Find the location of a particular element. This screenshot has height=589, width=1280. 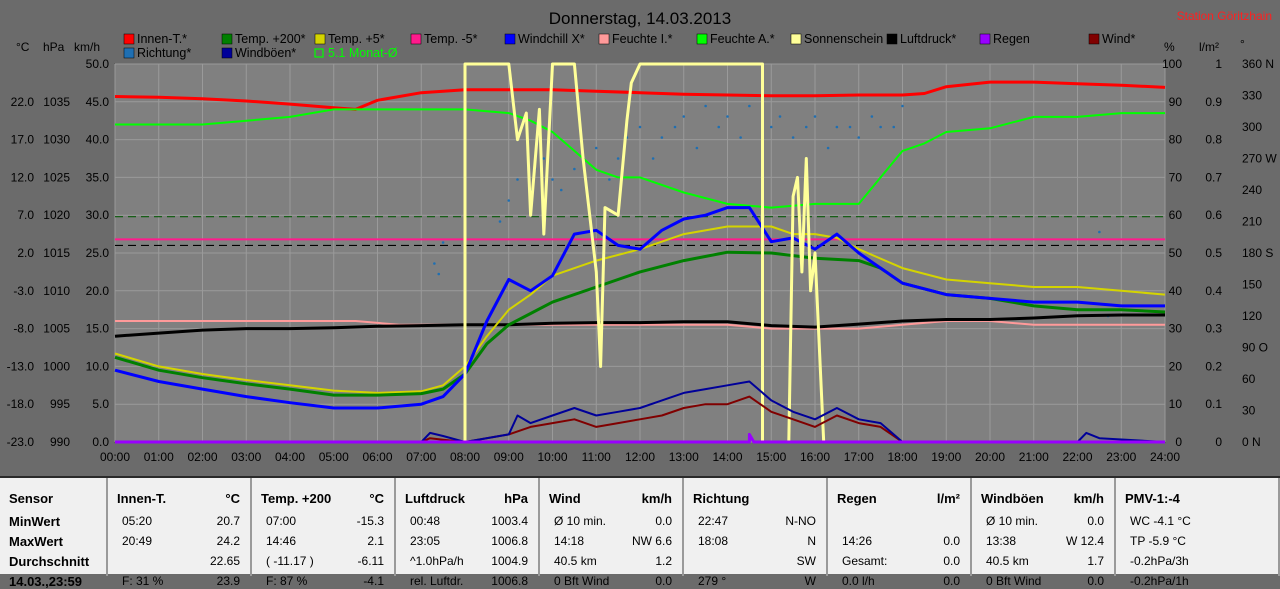

legend-label: Regen is located at coordinates (1011, 39).